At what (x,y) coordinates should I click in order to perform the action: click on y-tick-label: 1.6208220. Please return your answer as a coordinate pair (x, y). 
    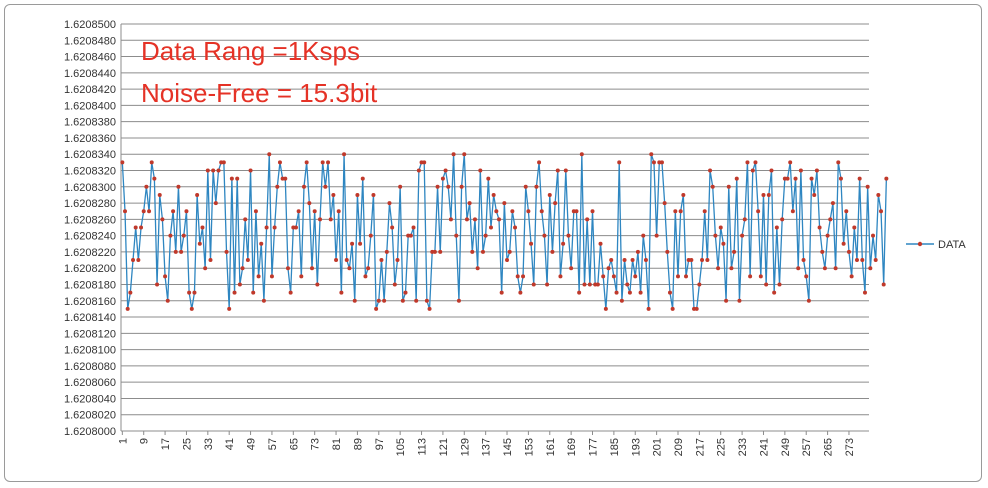
    Looking at the image, I should click on (90, 253).